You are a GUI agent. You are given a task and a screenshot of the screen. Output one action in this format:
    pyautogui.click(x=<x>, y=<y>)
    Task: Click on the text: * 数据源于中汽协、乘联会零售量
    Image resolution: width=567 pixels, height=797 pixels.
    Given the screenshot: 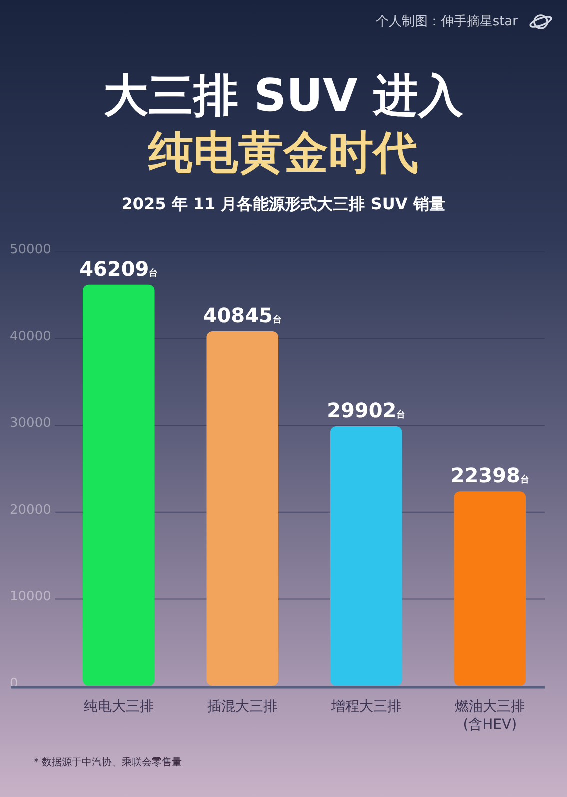 What is the action you would take?
    pyautogui.click(x=108, y=762)
    